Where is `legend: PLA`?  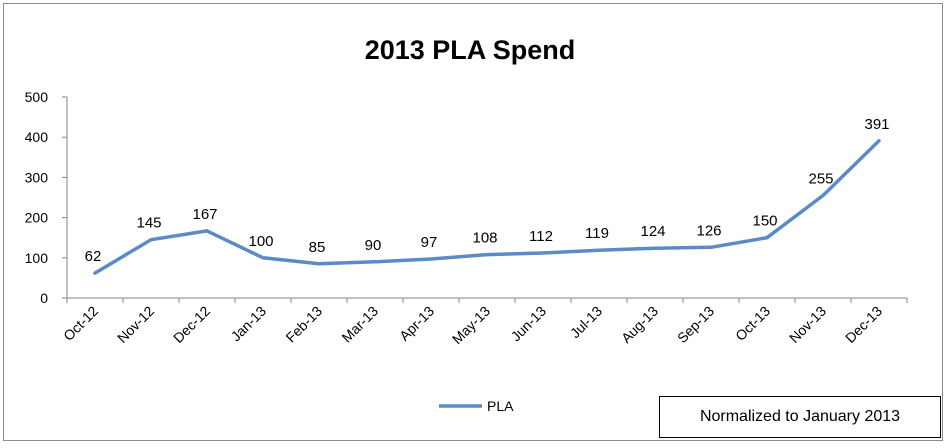
legend: PLA is located at coordinates (476, 406).